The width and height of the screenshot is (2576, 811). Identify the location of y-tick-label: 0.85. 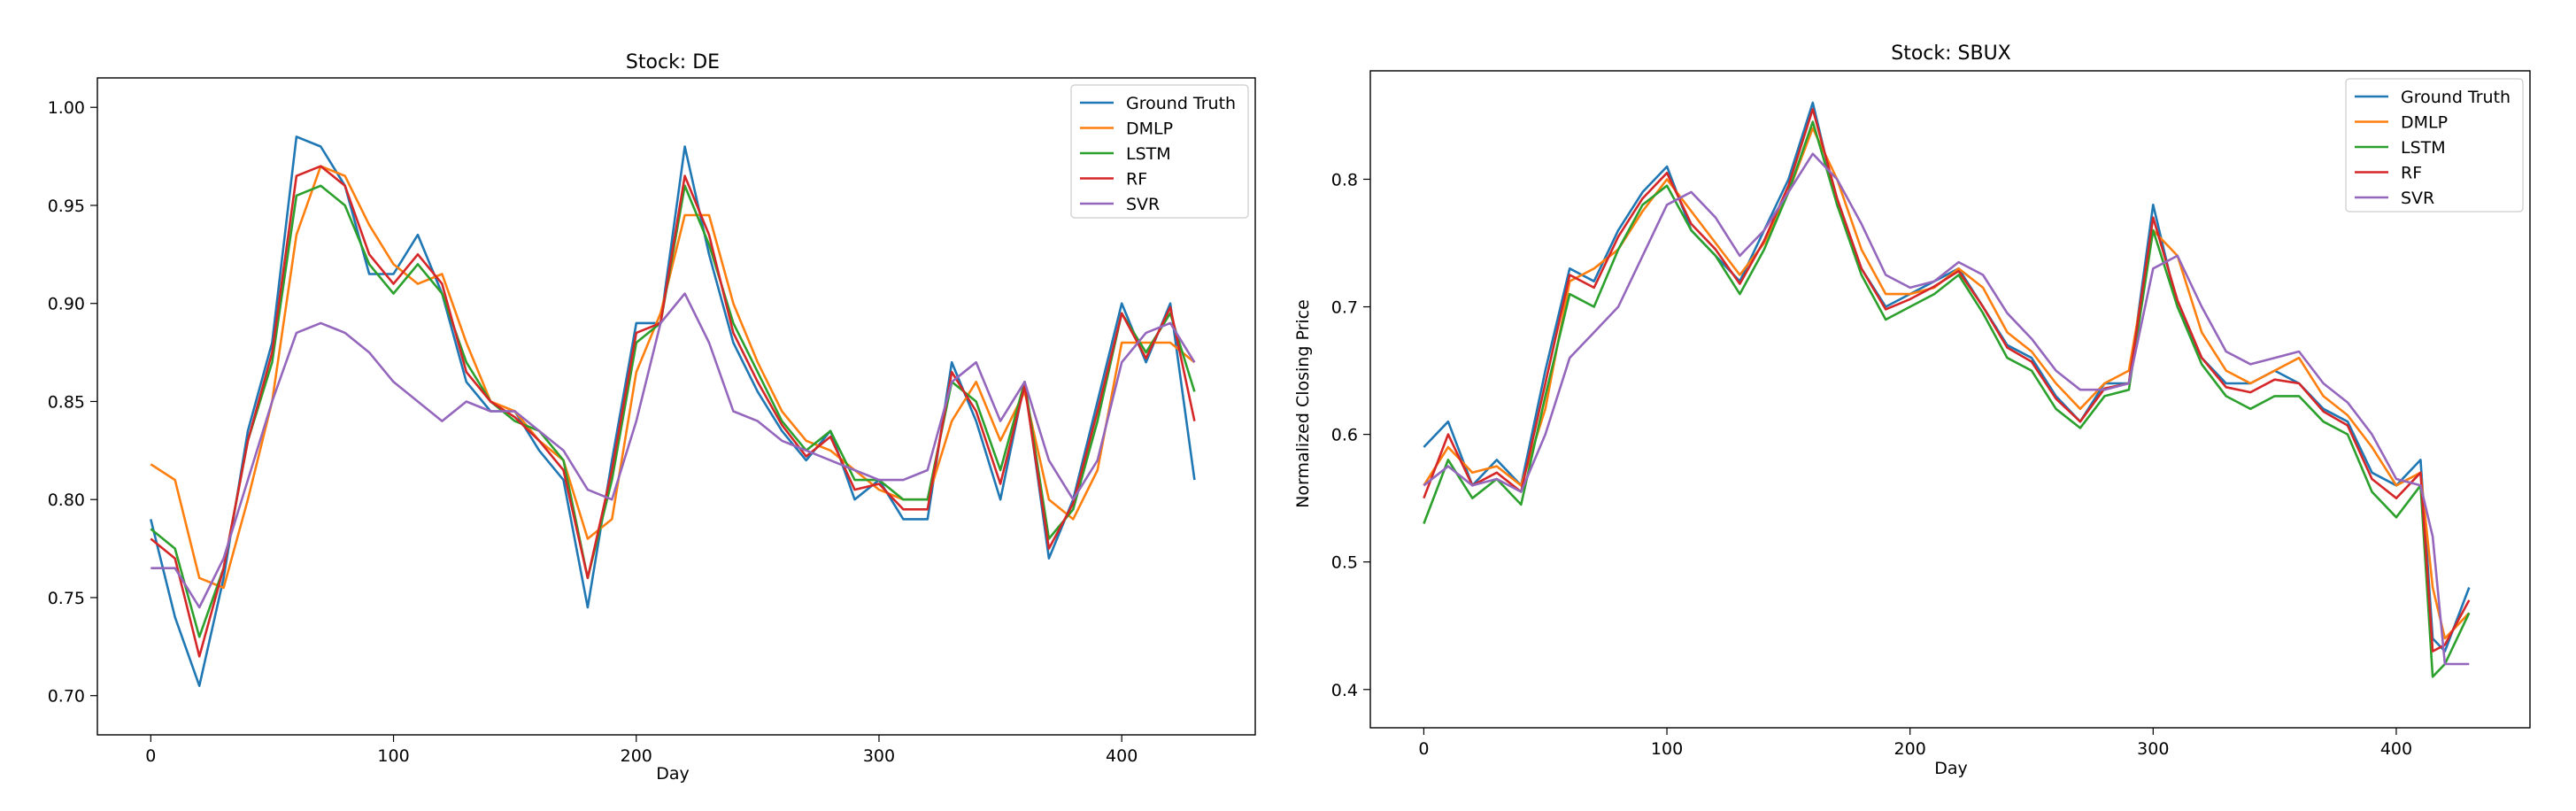
(66, 402).